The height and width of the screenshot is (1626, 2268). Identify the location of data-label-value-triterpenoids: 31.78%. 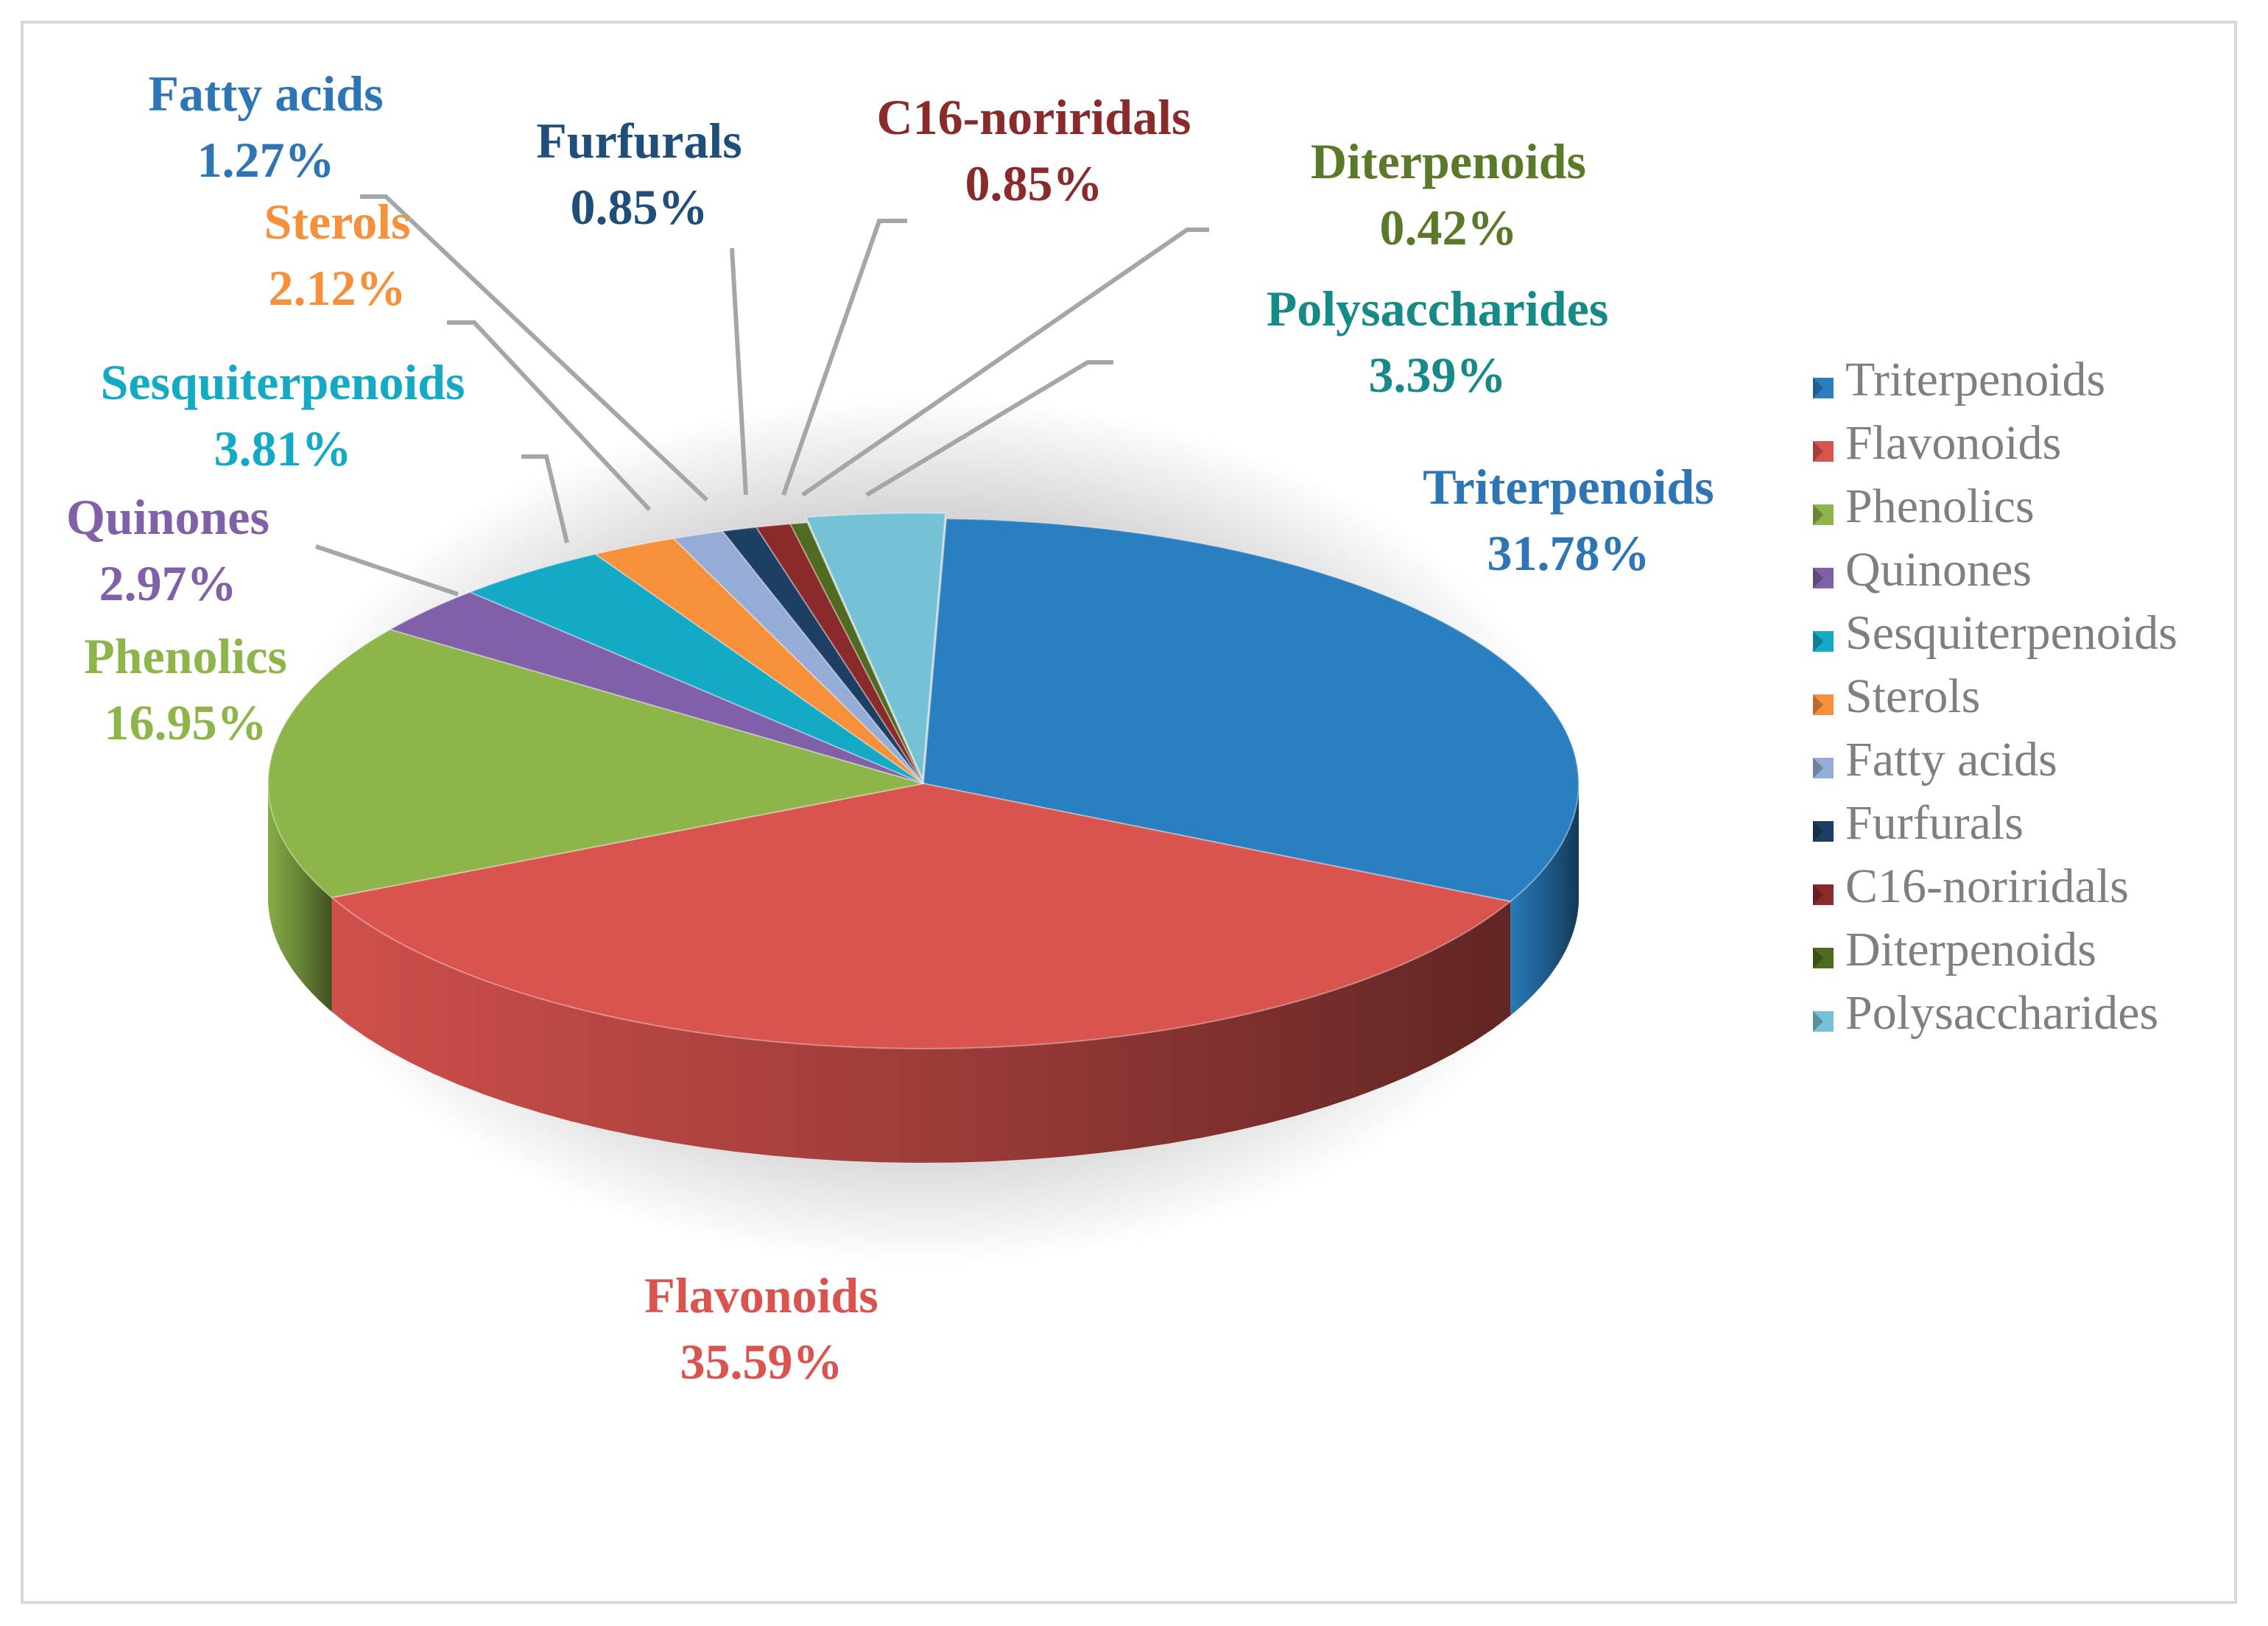
(1568, 553).